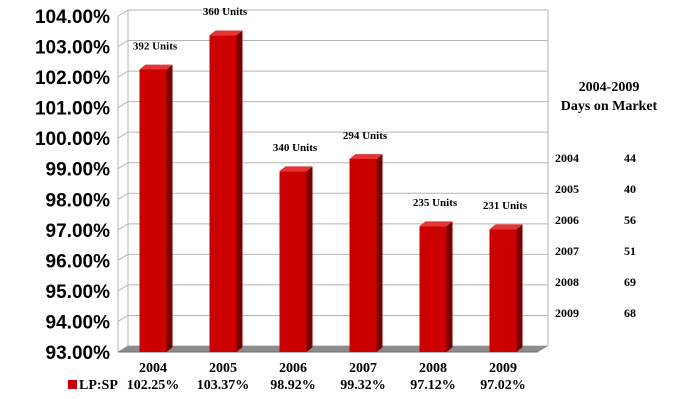 The image size is (673, 399). I want to click on chart-floor, so click(333, 349).